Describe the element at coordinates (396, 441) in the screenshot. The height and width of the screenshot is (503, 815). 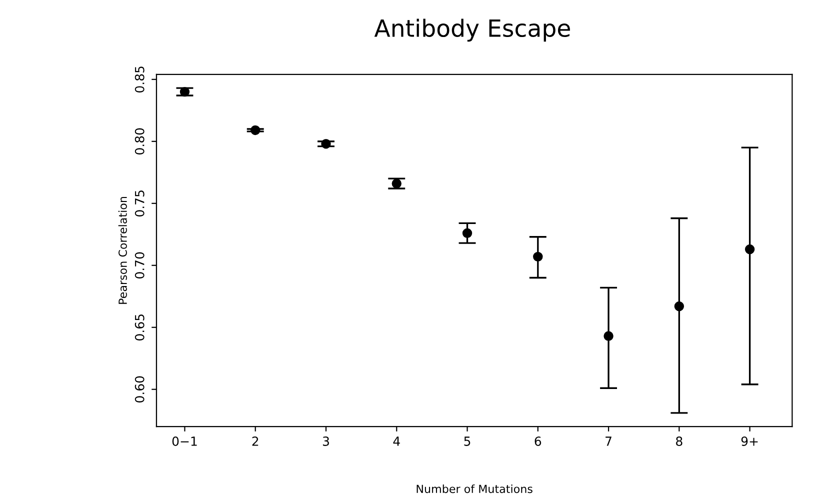
I see `x-tick-label: 4` at that location.